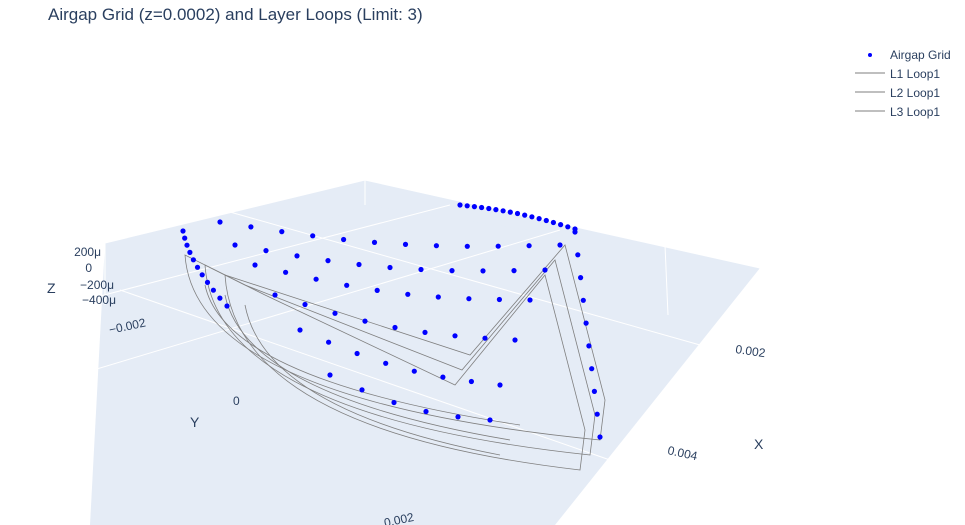 The height and width of the screenshot is (525, 965). What do you see at coordinates (915, 112) in the screenshot?
I see `legend-label-l3: L3 Loop1` at bounding box center [915, 112].